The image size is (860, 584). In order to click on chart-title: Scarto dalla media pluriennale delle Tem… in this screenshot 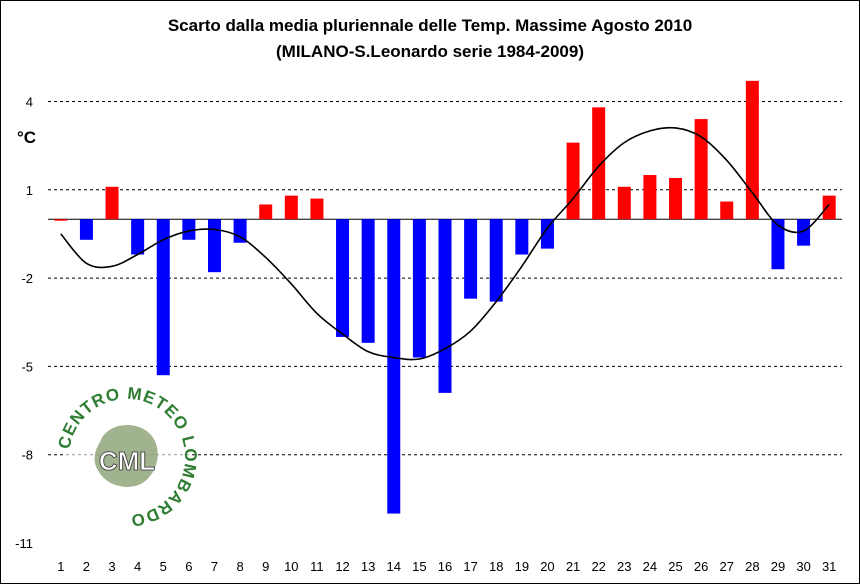, I will do `click(430, 25)`.